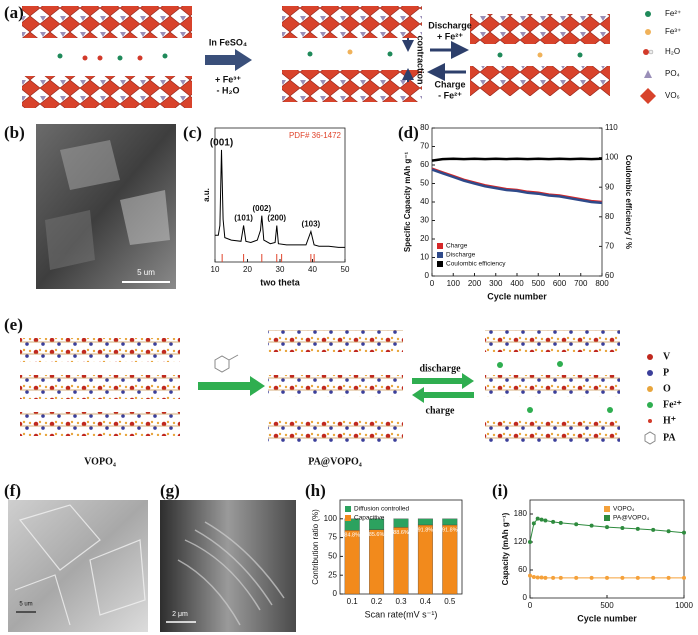 The height and width of the screenshot is (635, 698). What do you see at coordinates (335, 593) in the screenshot?
I see `y-tick-label: 0` at bounding box center [335, 593].